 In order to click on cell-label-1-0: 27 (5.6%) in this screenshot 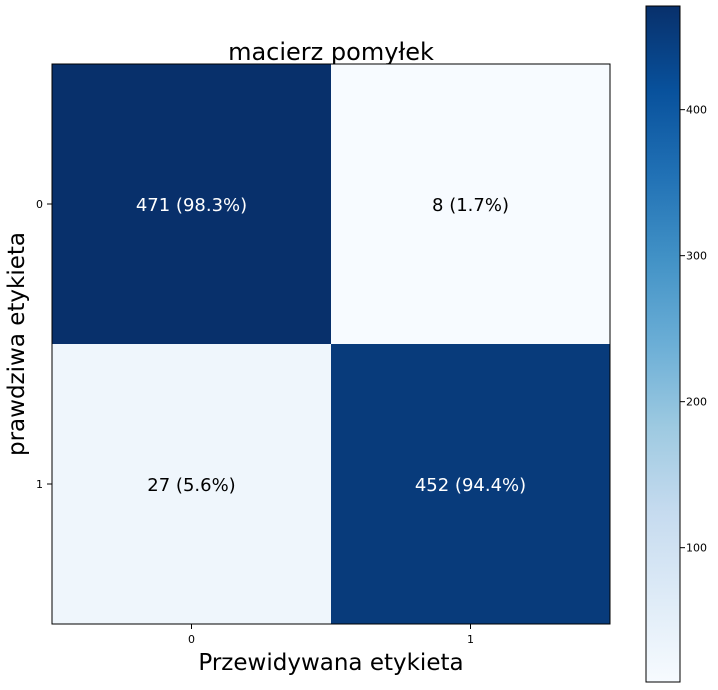, I will do `click(191, 485)`.